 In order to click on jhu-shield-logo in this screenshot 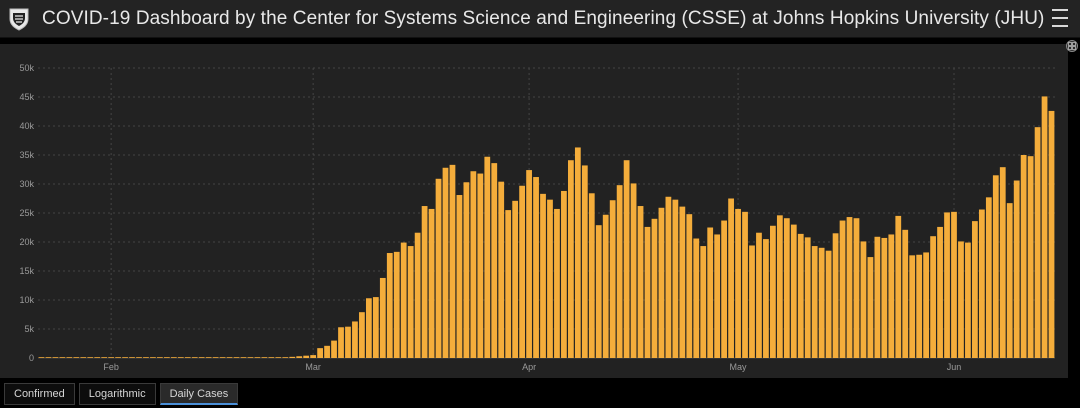, I will do `click(19, 19)`.